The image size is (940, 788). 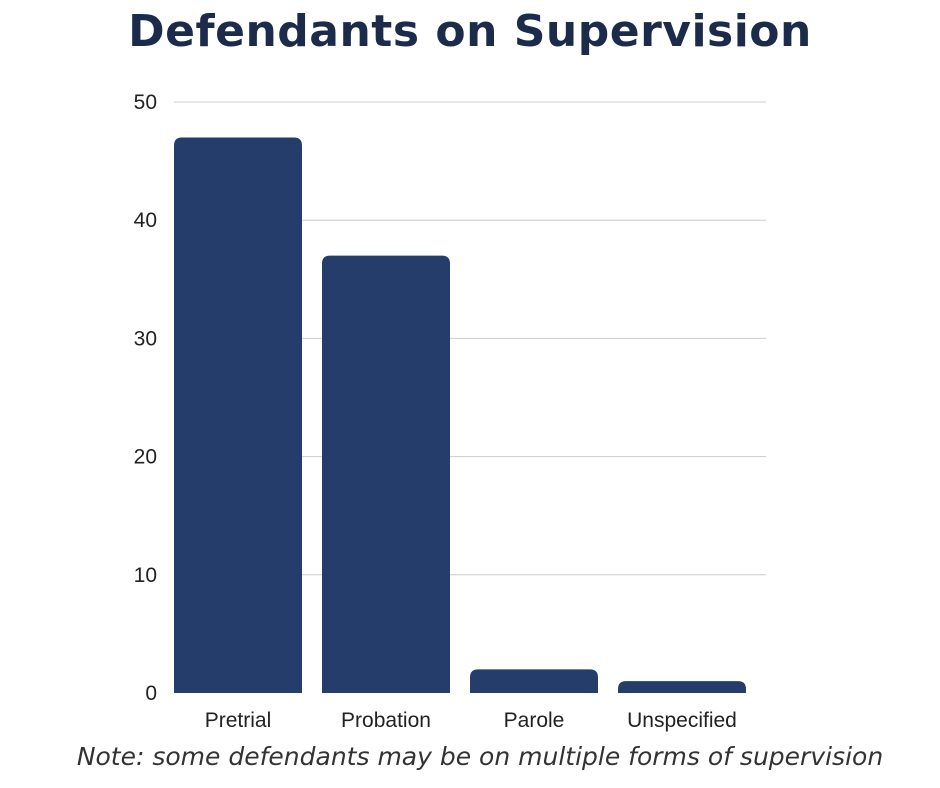 What do you see at coordinates (386, 474) in the screenshot?
I see `bar-probation` at bounding box center [386, 474].